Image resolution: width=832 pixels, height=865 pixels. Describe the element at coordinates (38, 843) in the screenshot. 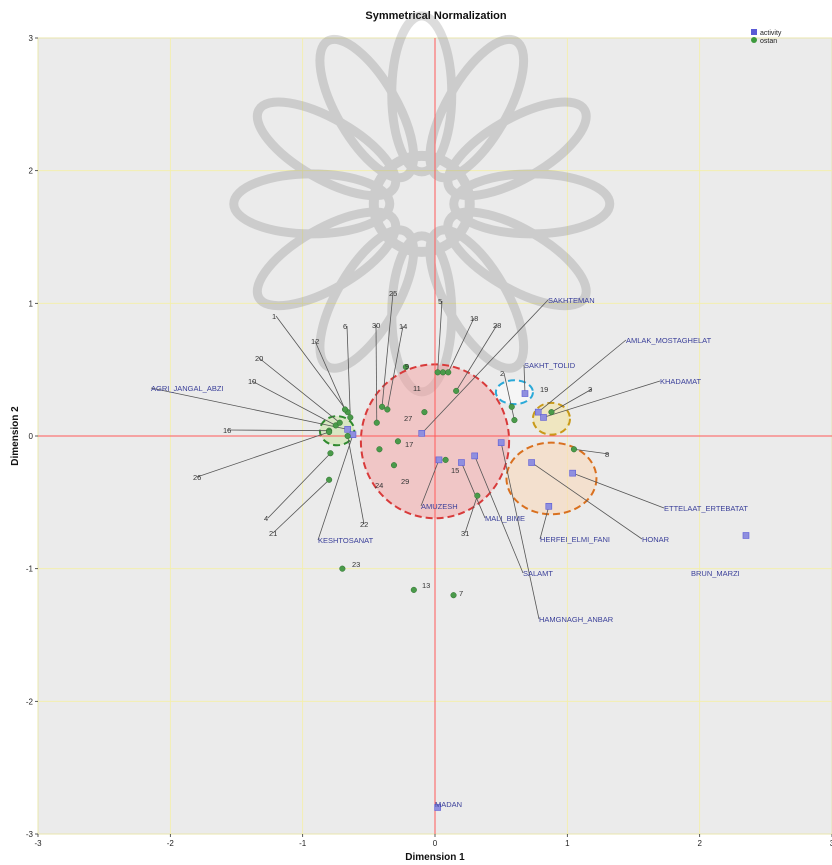

I see `x-tick-label: -3` at that location.